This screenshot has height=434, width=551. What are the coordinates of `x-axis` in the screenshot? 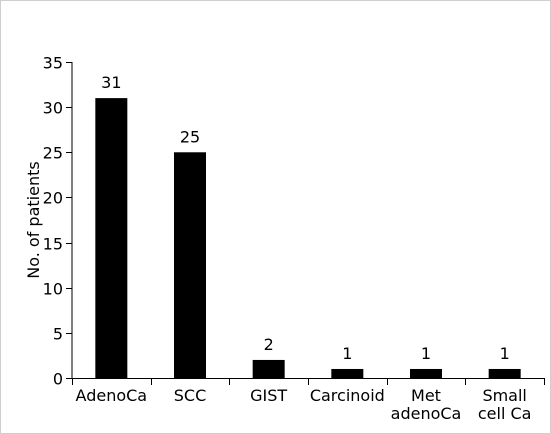 It's located at (308, 381).